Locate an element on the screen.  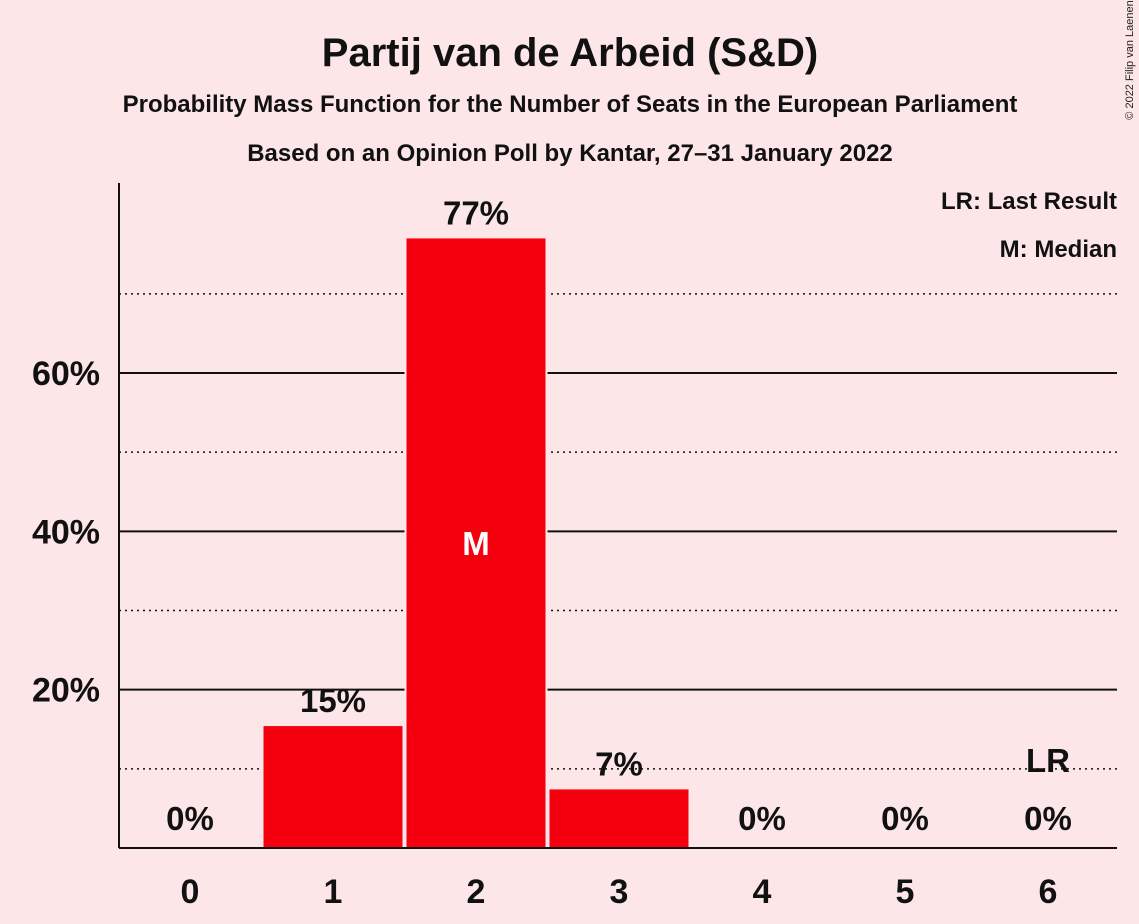
x-tick-label: 2 is located at coordinates (476, 892).